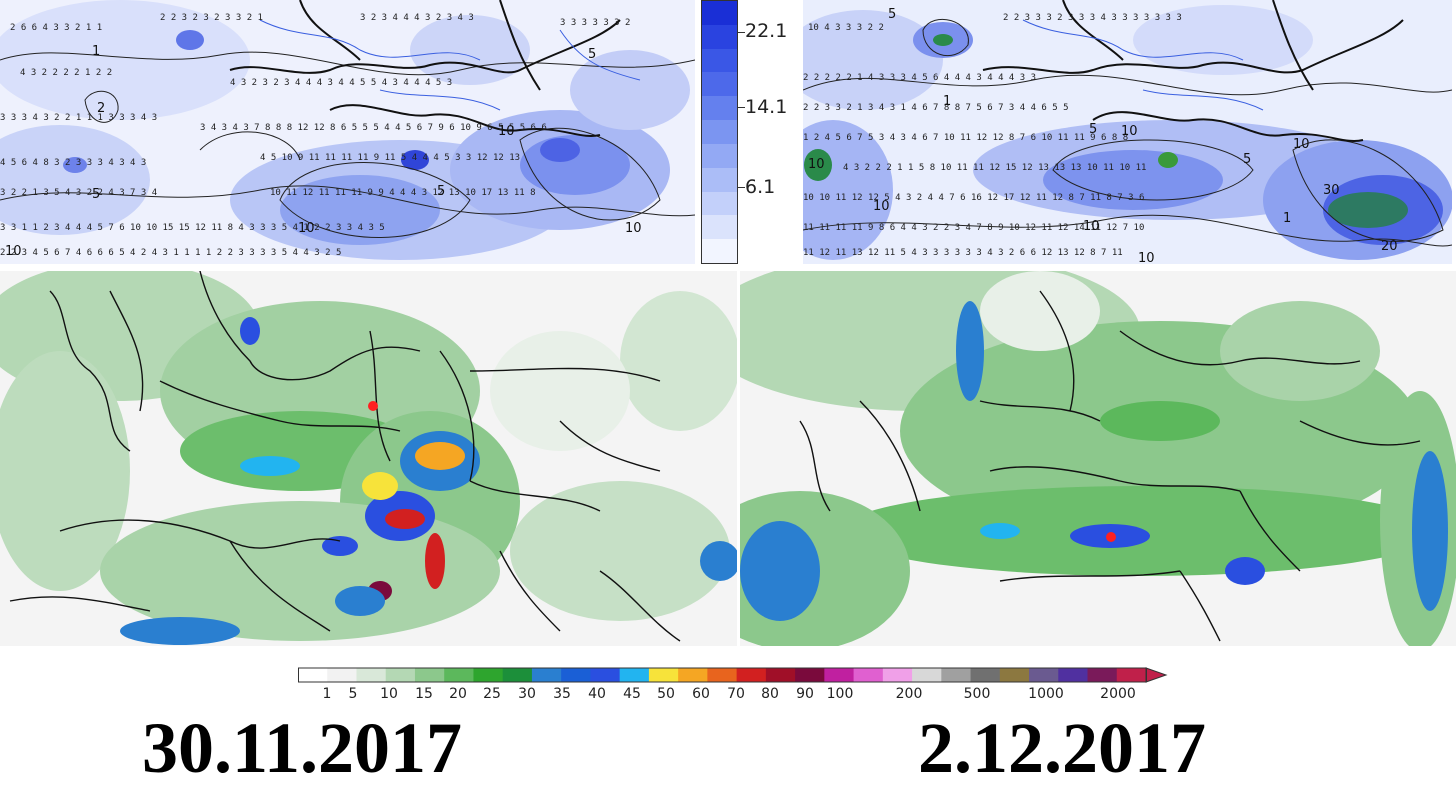  What do you see at coordinates (389, 694) in the screenshot?
I see `scale-label: 10` at bounding box center [389, 694].